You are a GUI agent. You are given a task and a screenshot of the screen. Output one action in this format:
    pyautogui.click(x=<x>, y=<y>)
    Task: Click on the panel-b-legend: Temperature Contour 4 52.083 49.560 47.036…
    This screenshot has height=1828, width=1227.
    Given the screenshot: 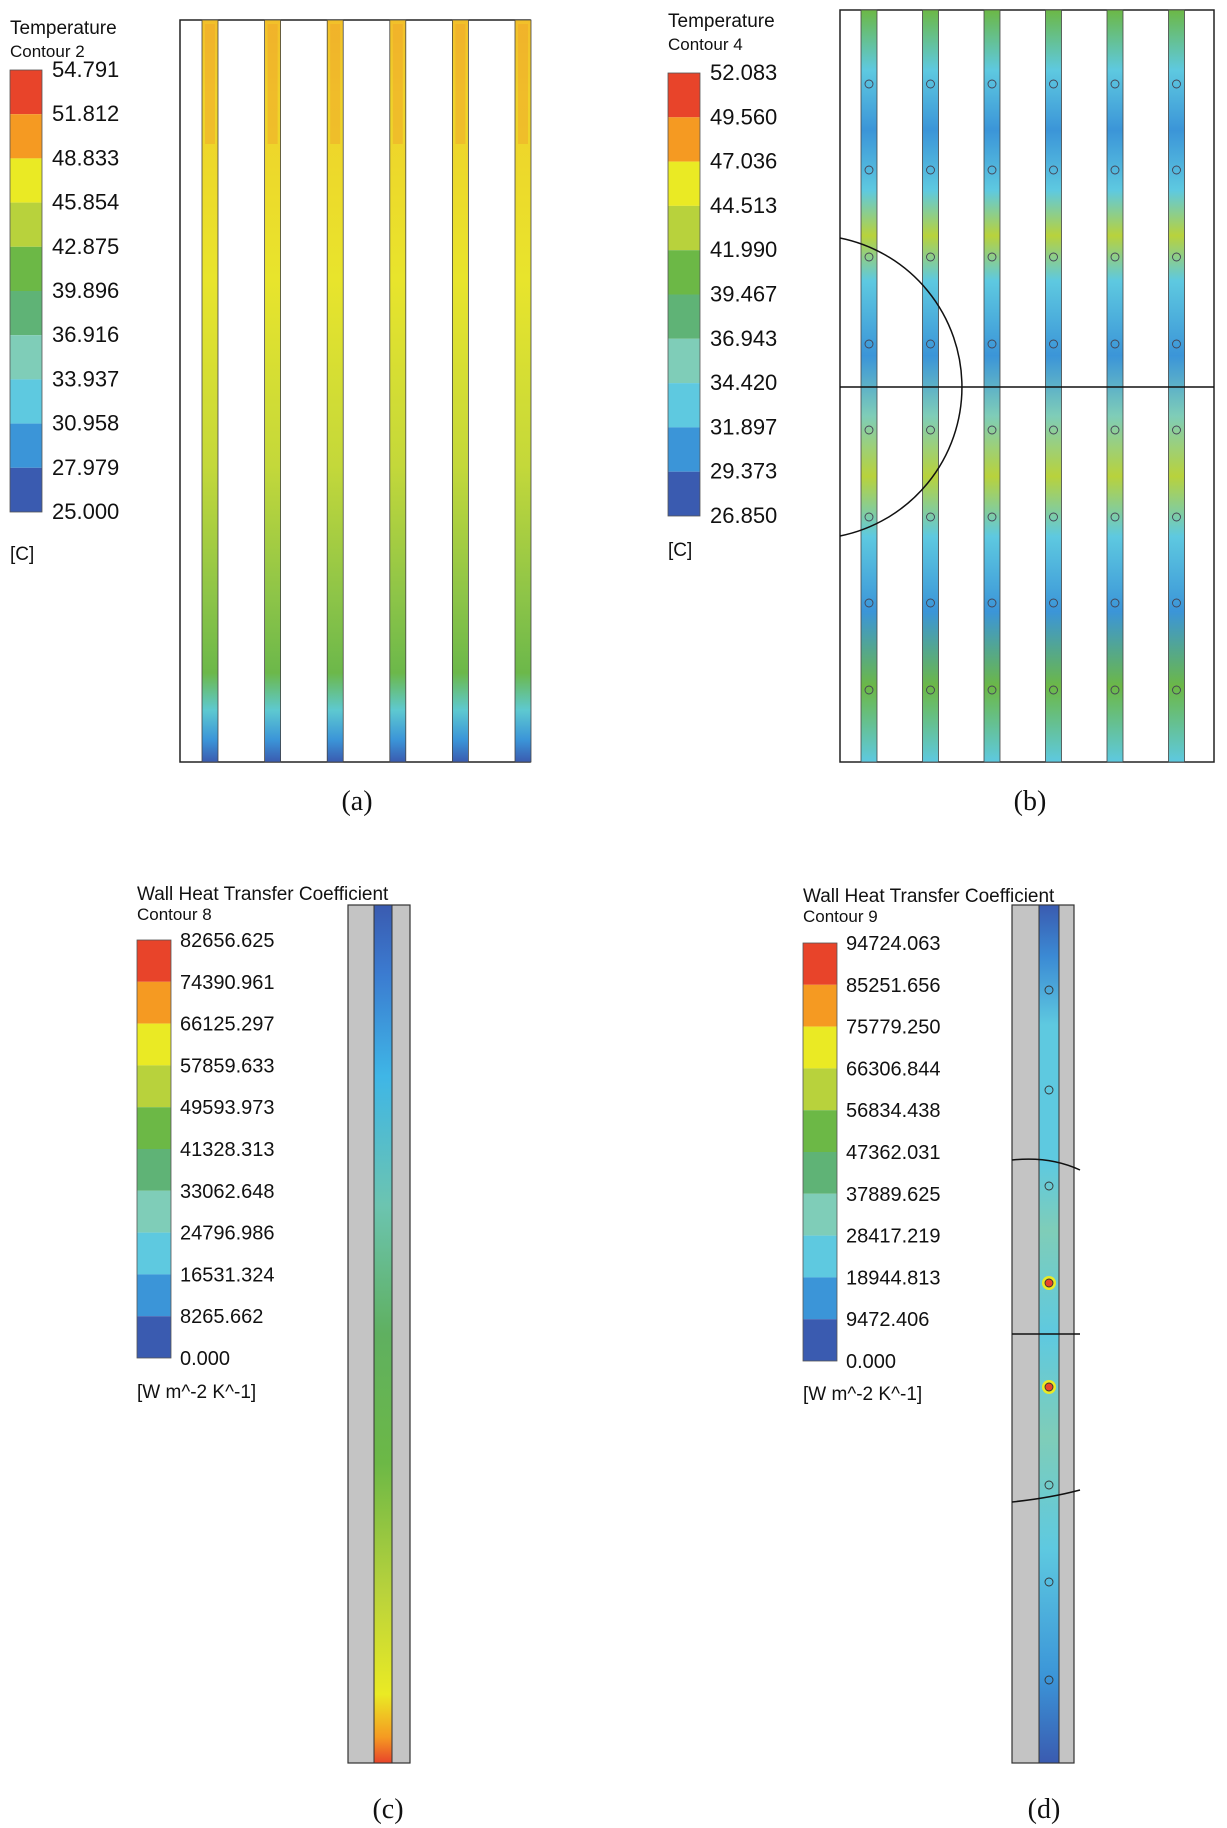 What is the action you would take?
    pyautogui.click(x=722, y=286)
    